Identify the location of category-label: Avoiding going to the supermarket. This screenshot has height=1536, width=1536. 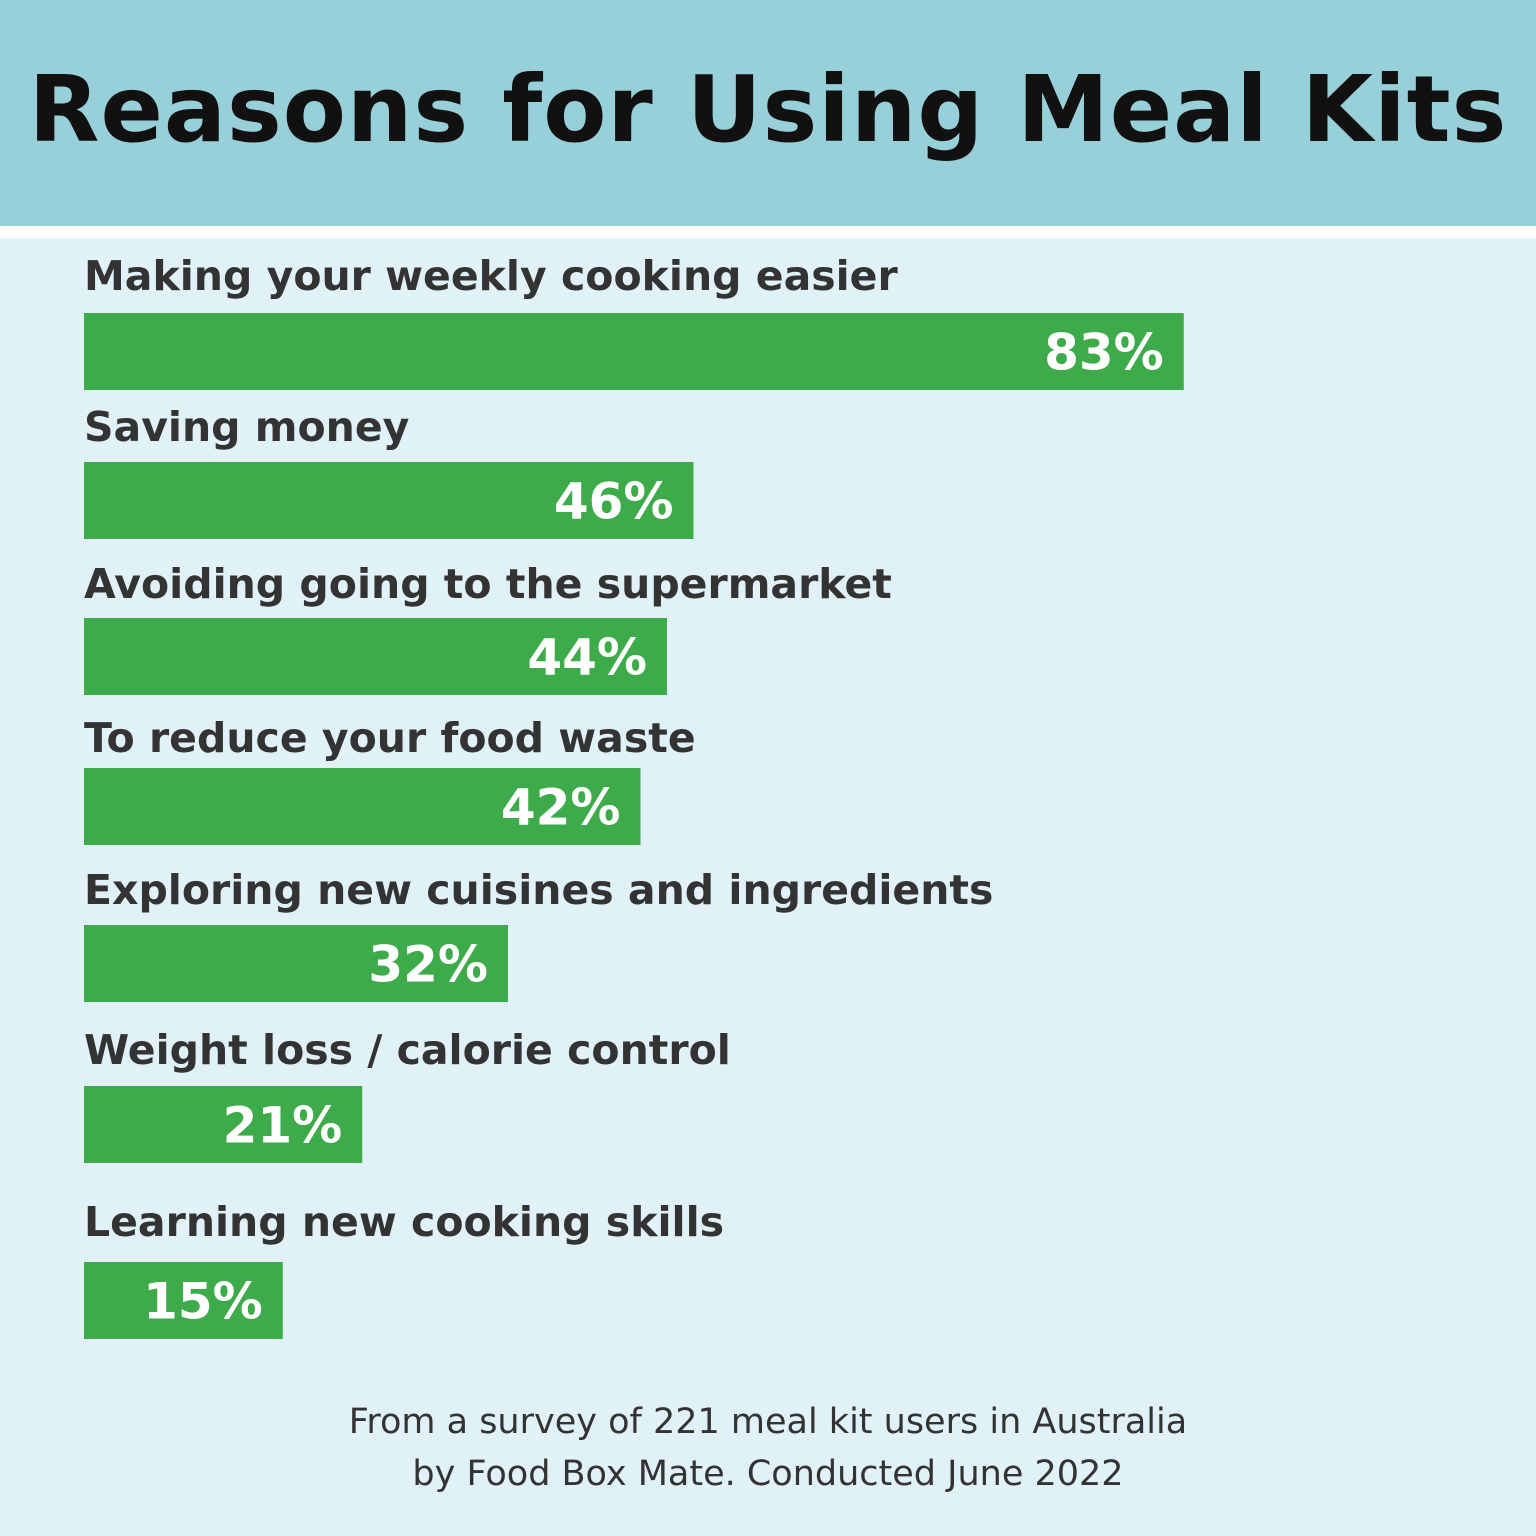
(488, 584).